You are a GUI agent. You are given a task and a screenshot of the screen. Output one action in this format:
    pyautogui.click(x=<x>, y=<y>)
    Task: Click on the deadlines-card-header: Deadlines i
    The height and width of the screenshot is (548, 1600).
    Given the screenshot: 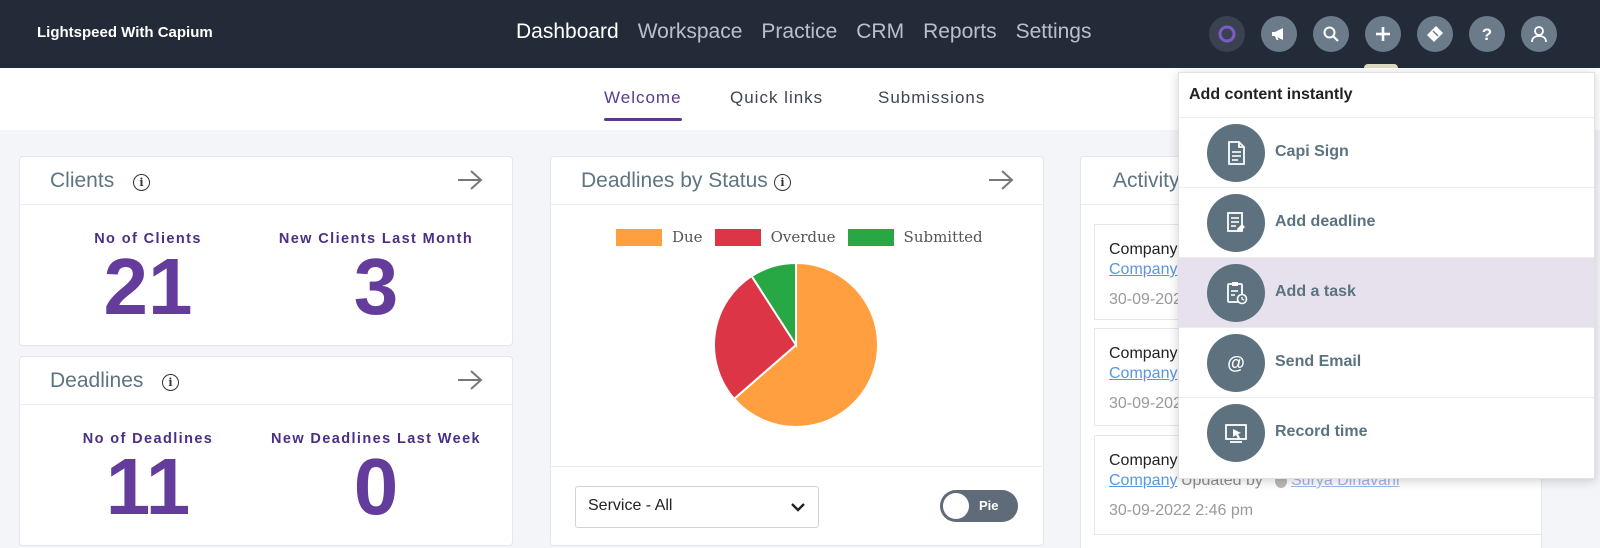 What is the action you would take?
    pyautogui.click(x=266, y=381)
    